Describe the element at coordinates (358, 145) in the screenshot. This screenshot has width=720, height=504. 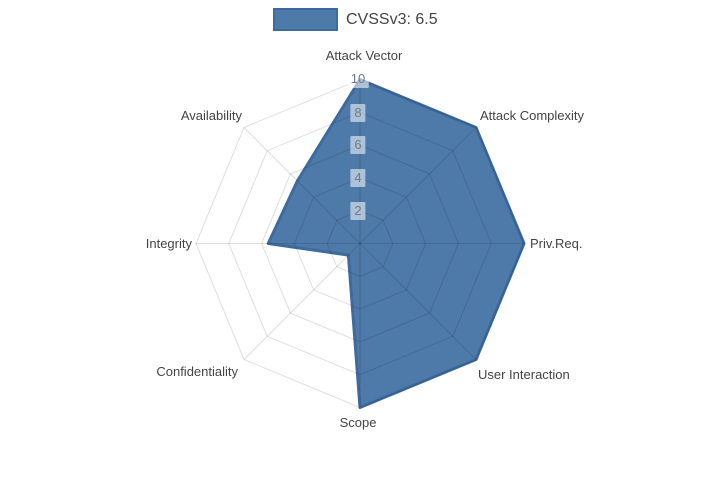
I see `radial-tick-6: 6` at that location.